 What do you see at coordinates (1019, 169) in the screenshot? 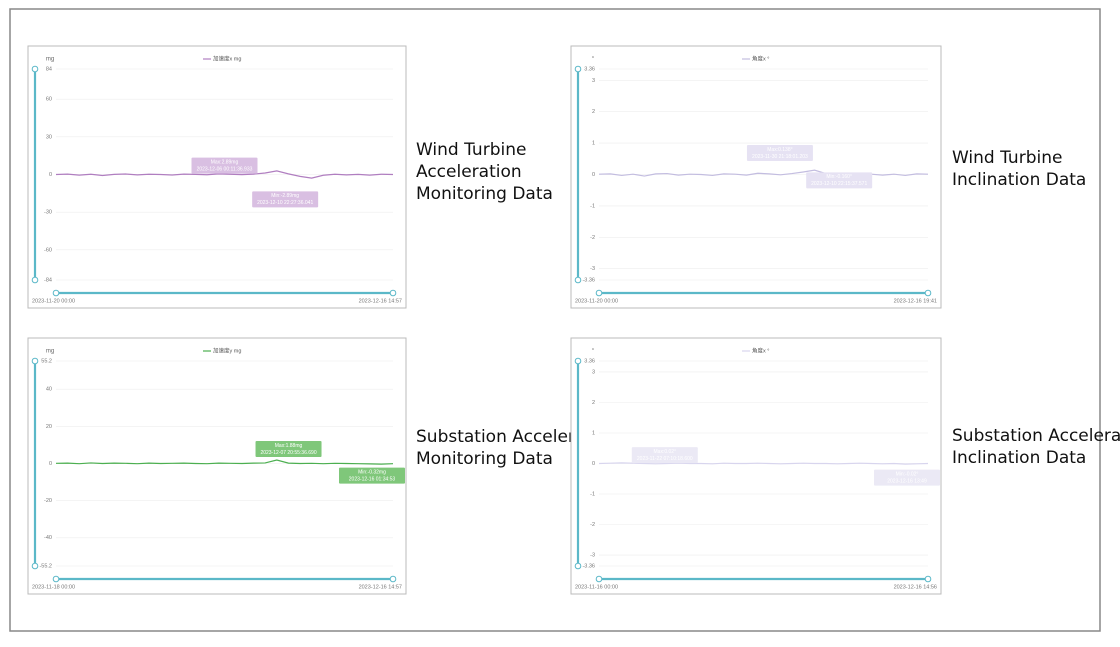
I see `chart-caption: Wind Turbine Inclination Data` at bounding box center [1019, 169].